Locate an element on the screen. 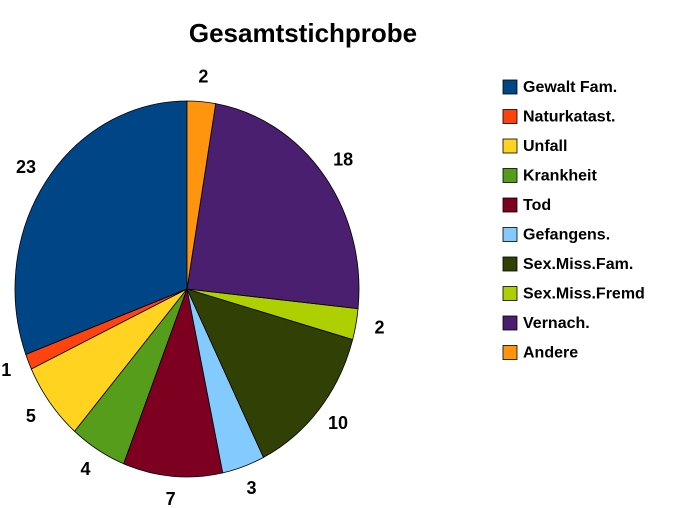 The height and width of the screenshot is (508, 693). data-label: 10 is located at coordinates (338, 423).